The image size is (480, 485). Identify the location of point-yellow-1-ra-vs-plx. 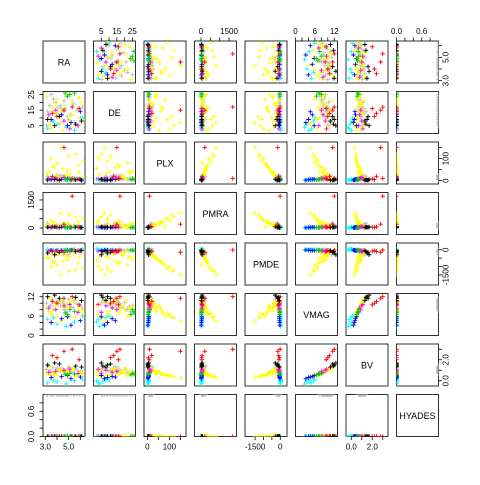
(165, 69).